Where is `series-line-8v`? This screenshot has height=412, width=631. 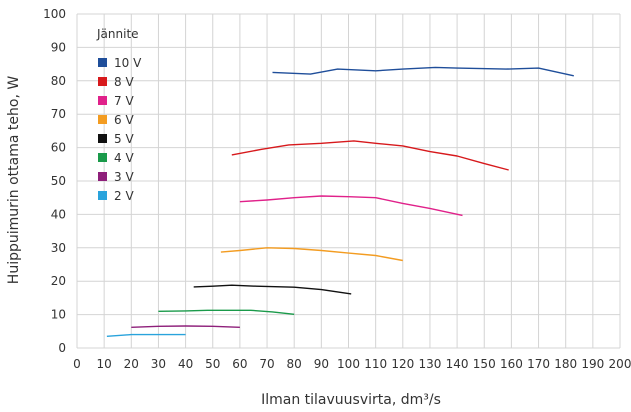
series-line-8v is located at coordinates (370, 155).